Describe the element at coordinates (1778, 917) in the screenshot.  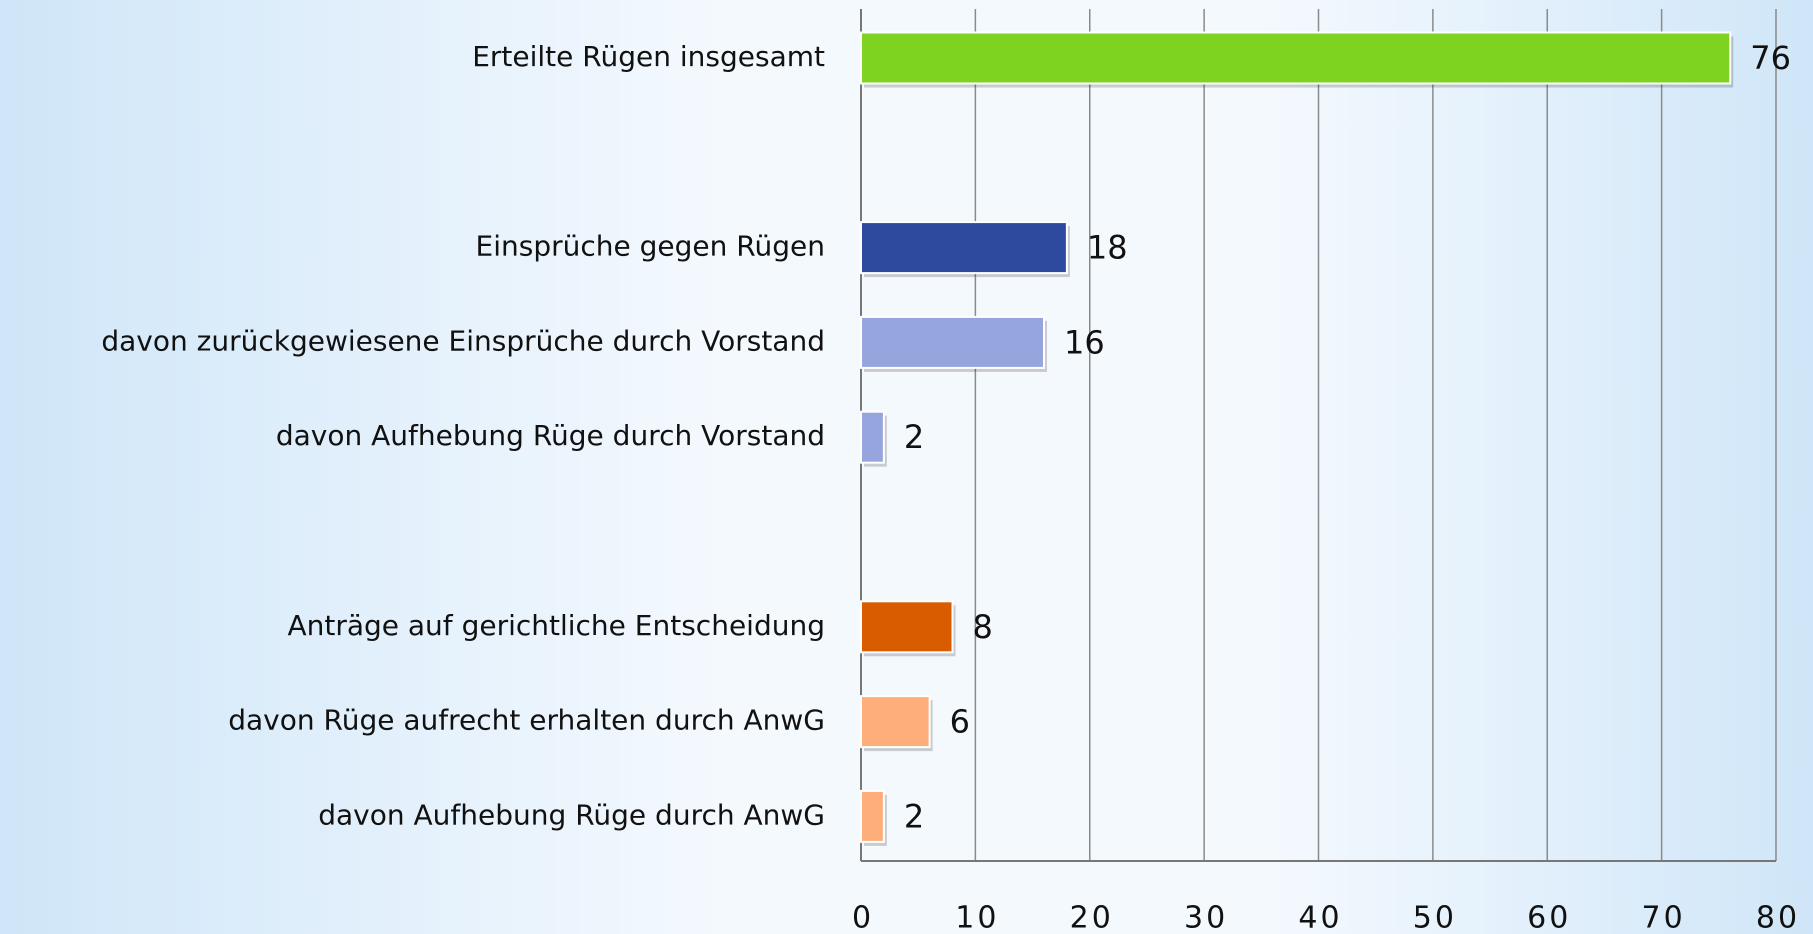
I see `x-tick-label: 80` at that location.